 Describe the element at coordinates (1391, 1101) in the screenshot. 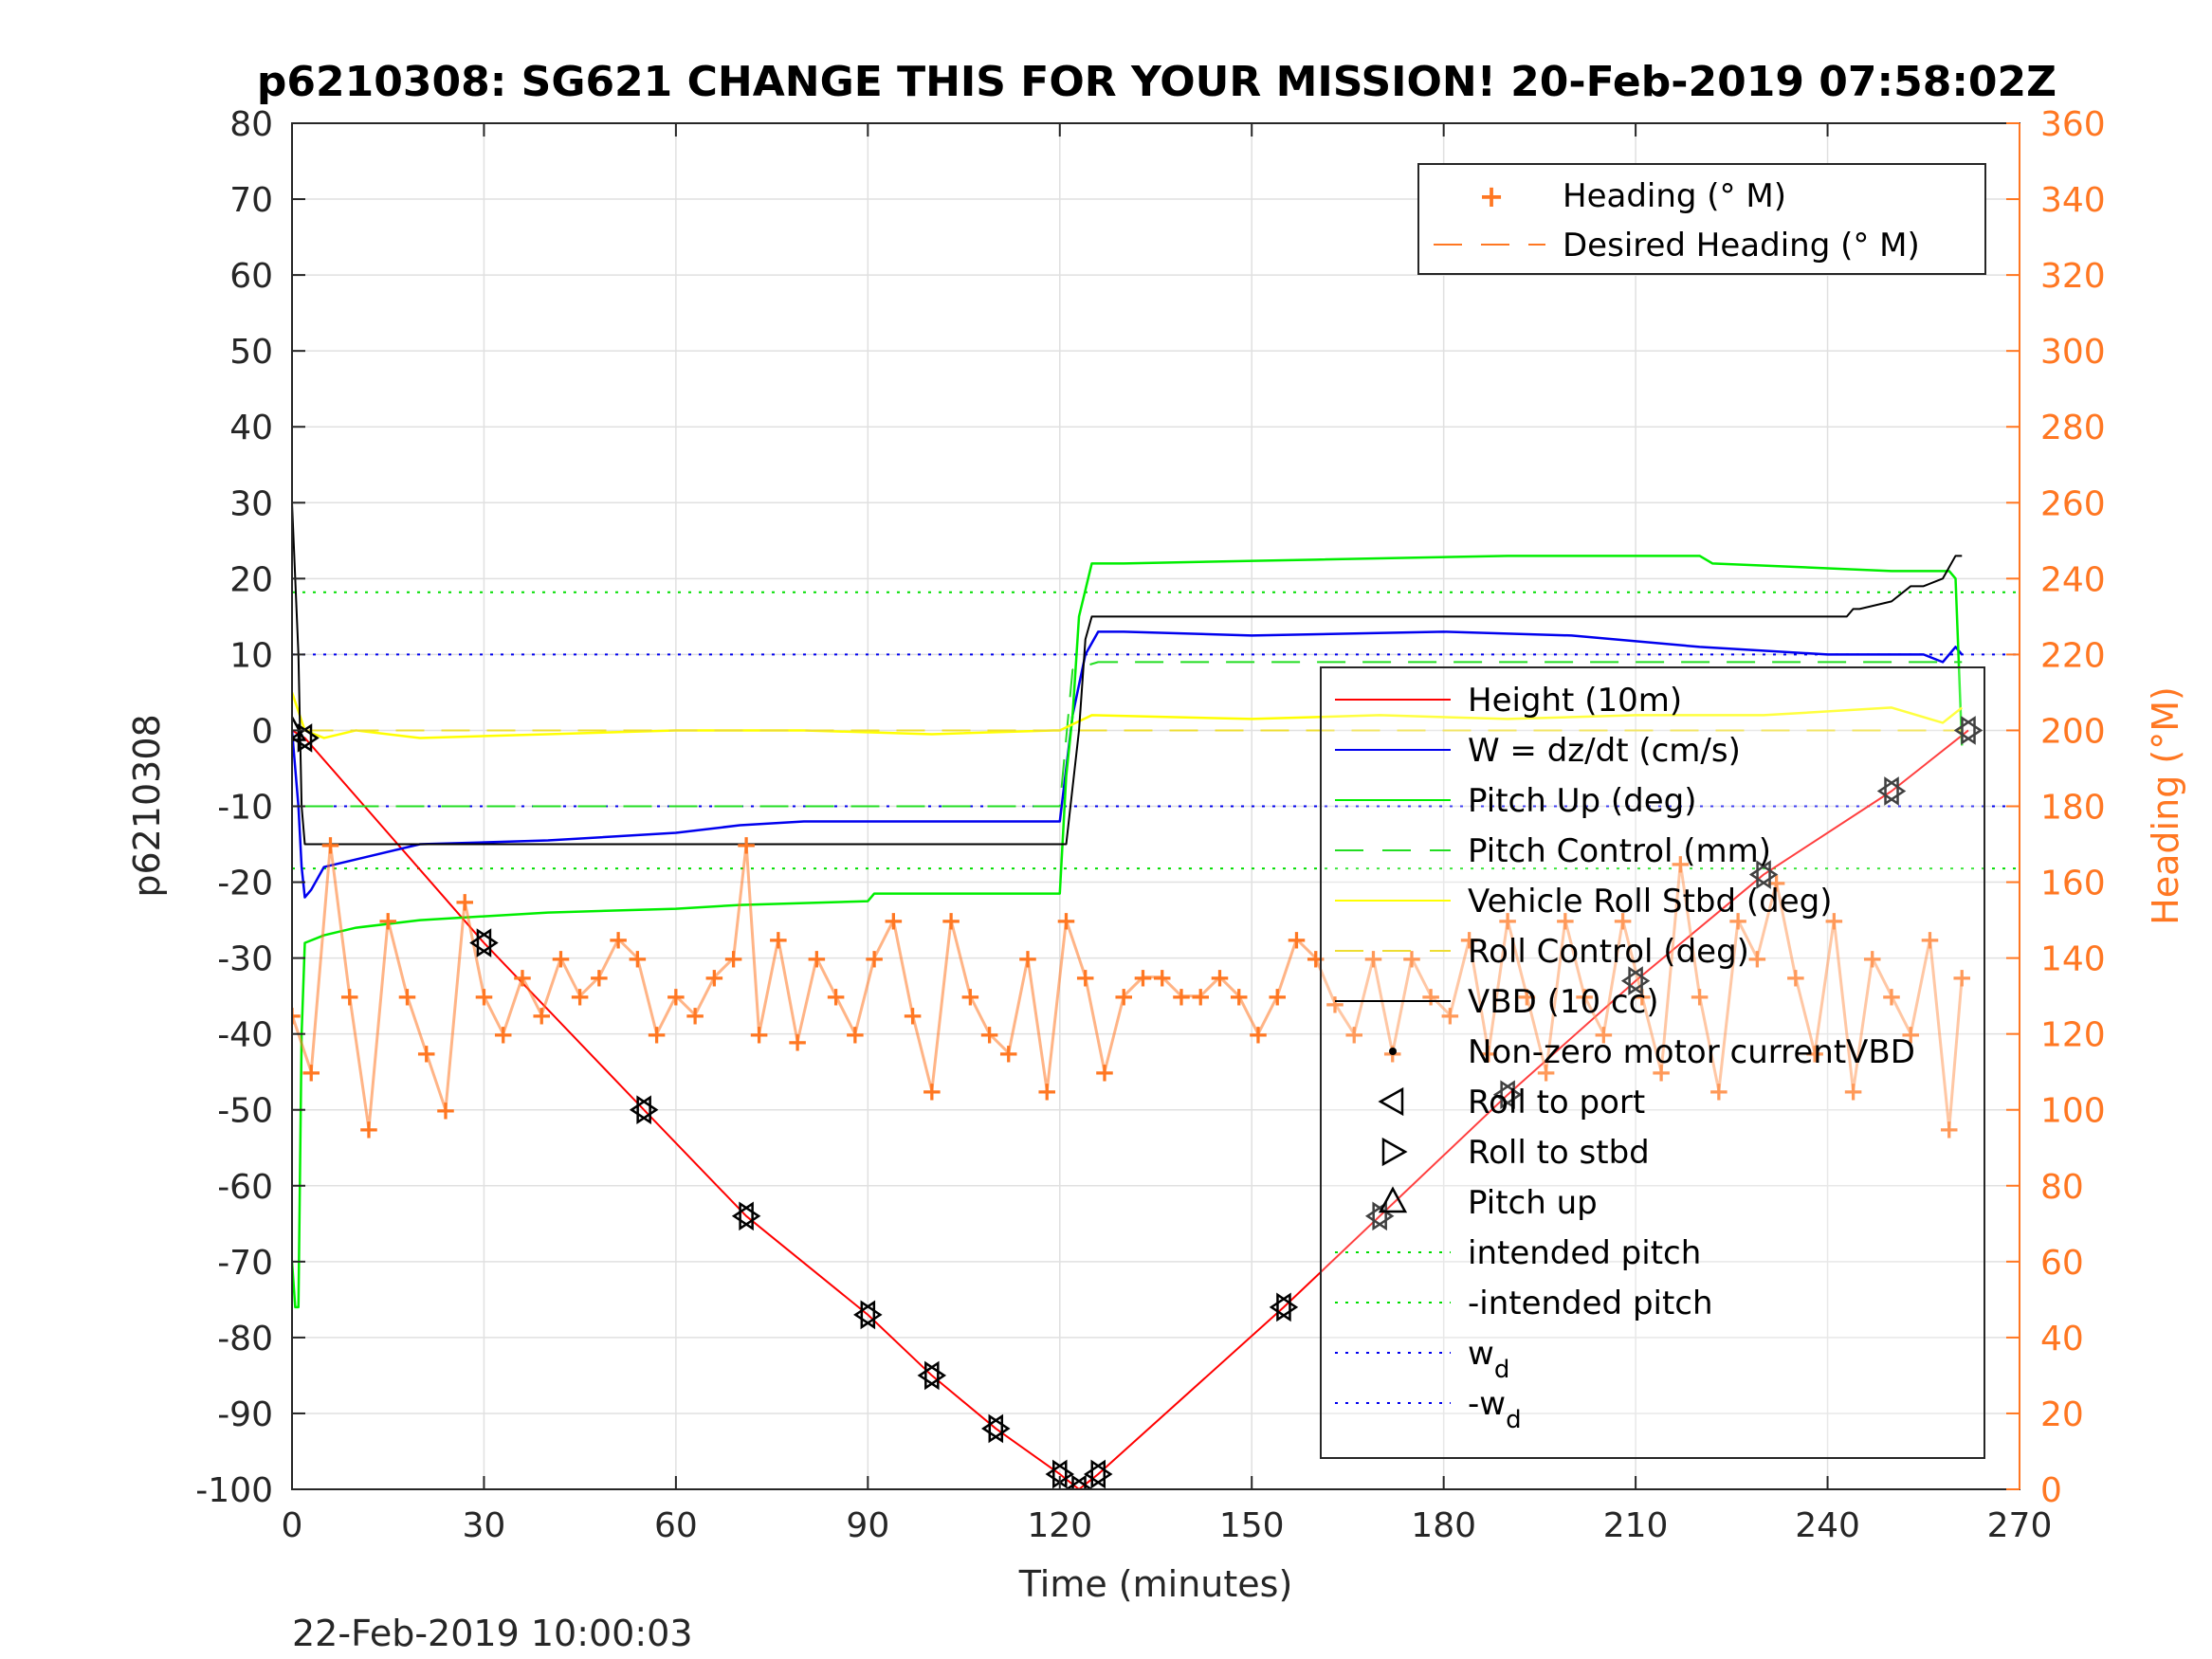

I see `legend-swatch-roll-port` at that location.